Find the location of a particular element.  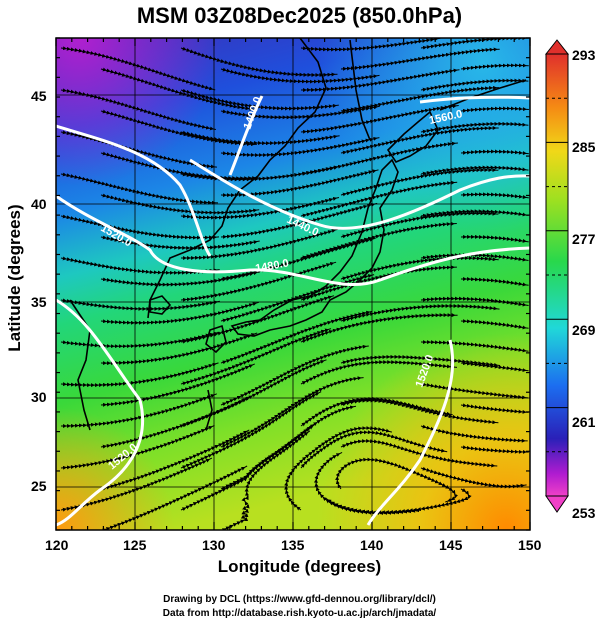

x-tick-150: 150 is located at coordinates (530, 545).